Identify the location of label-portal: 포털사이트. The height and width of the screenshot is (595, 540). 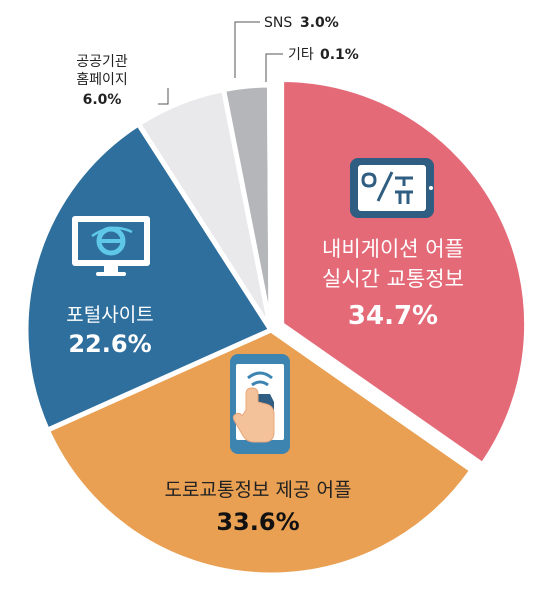
(109, 315).